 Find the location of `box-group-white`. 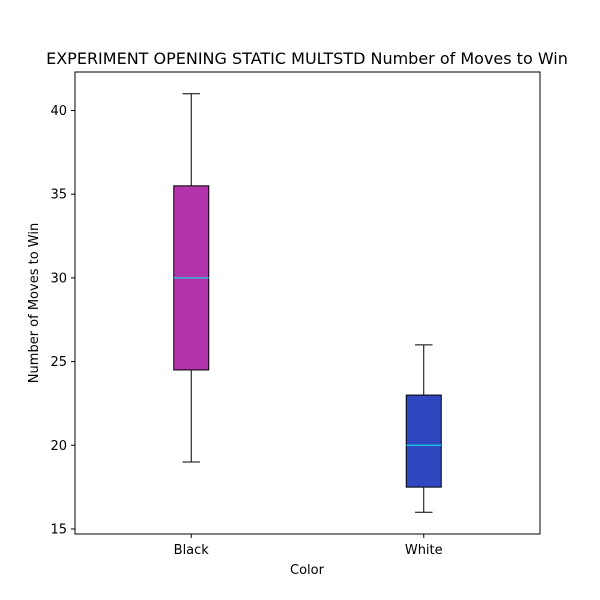

box-group-white is located at coordinates (423, 428).